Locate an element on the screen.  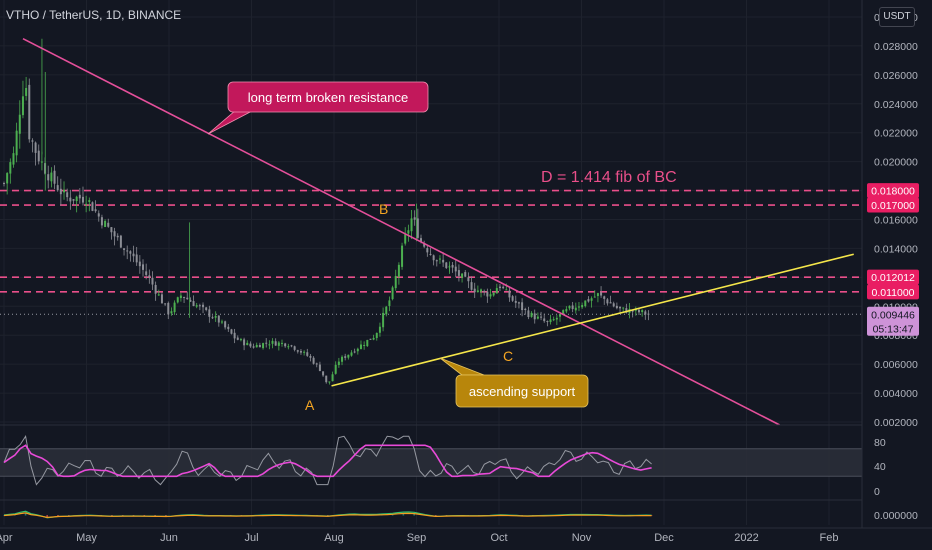
x-tick-label: Apr is located at coordinates (6, 538).